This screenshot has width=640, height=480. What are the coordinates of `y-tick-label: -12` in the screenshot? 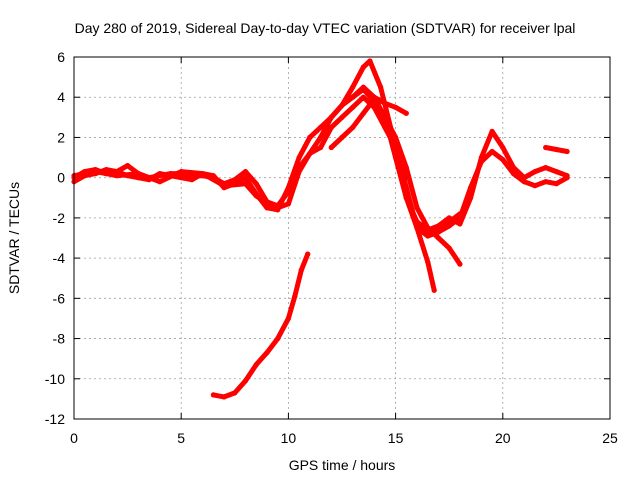 It's located at (55, 419).